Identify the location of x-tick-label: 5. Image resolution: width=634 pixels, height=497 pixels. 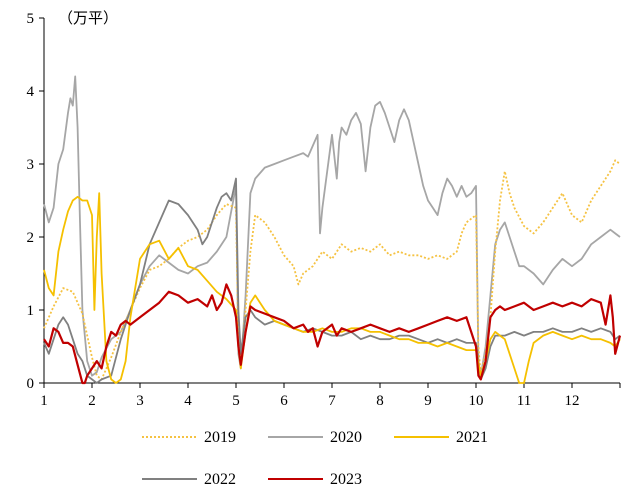
(236, 401).